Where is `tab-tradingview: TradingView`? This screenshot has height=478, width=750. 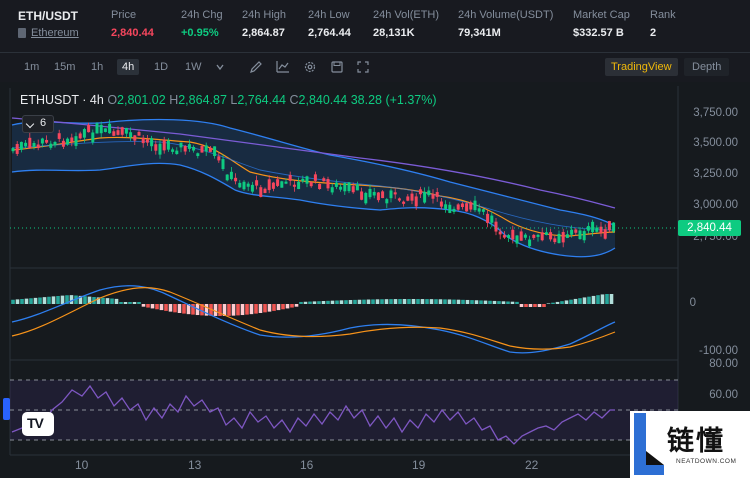
tab-tradingview: TradingView is located at coordinates (641, 67).